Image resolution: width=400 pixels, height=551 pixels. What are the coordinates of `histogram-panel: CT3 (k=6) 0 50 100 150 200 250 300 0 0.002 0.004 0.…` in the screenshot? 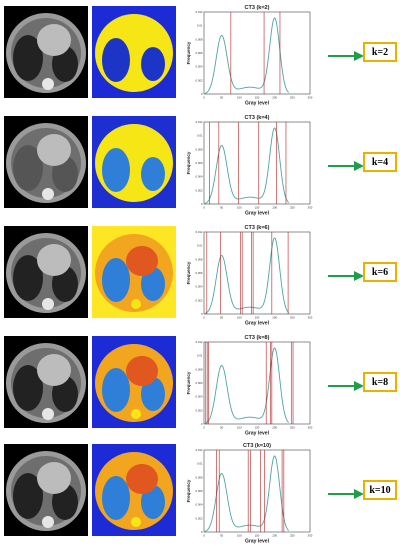 It's located at (253, 275).